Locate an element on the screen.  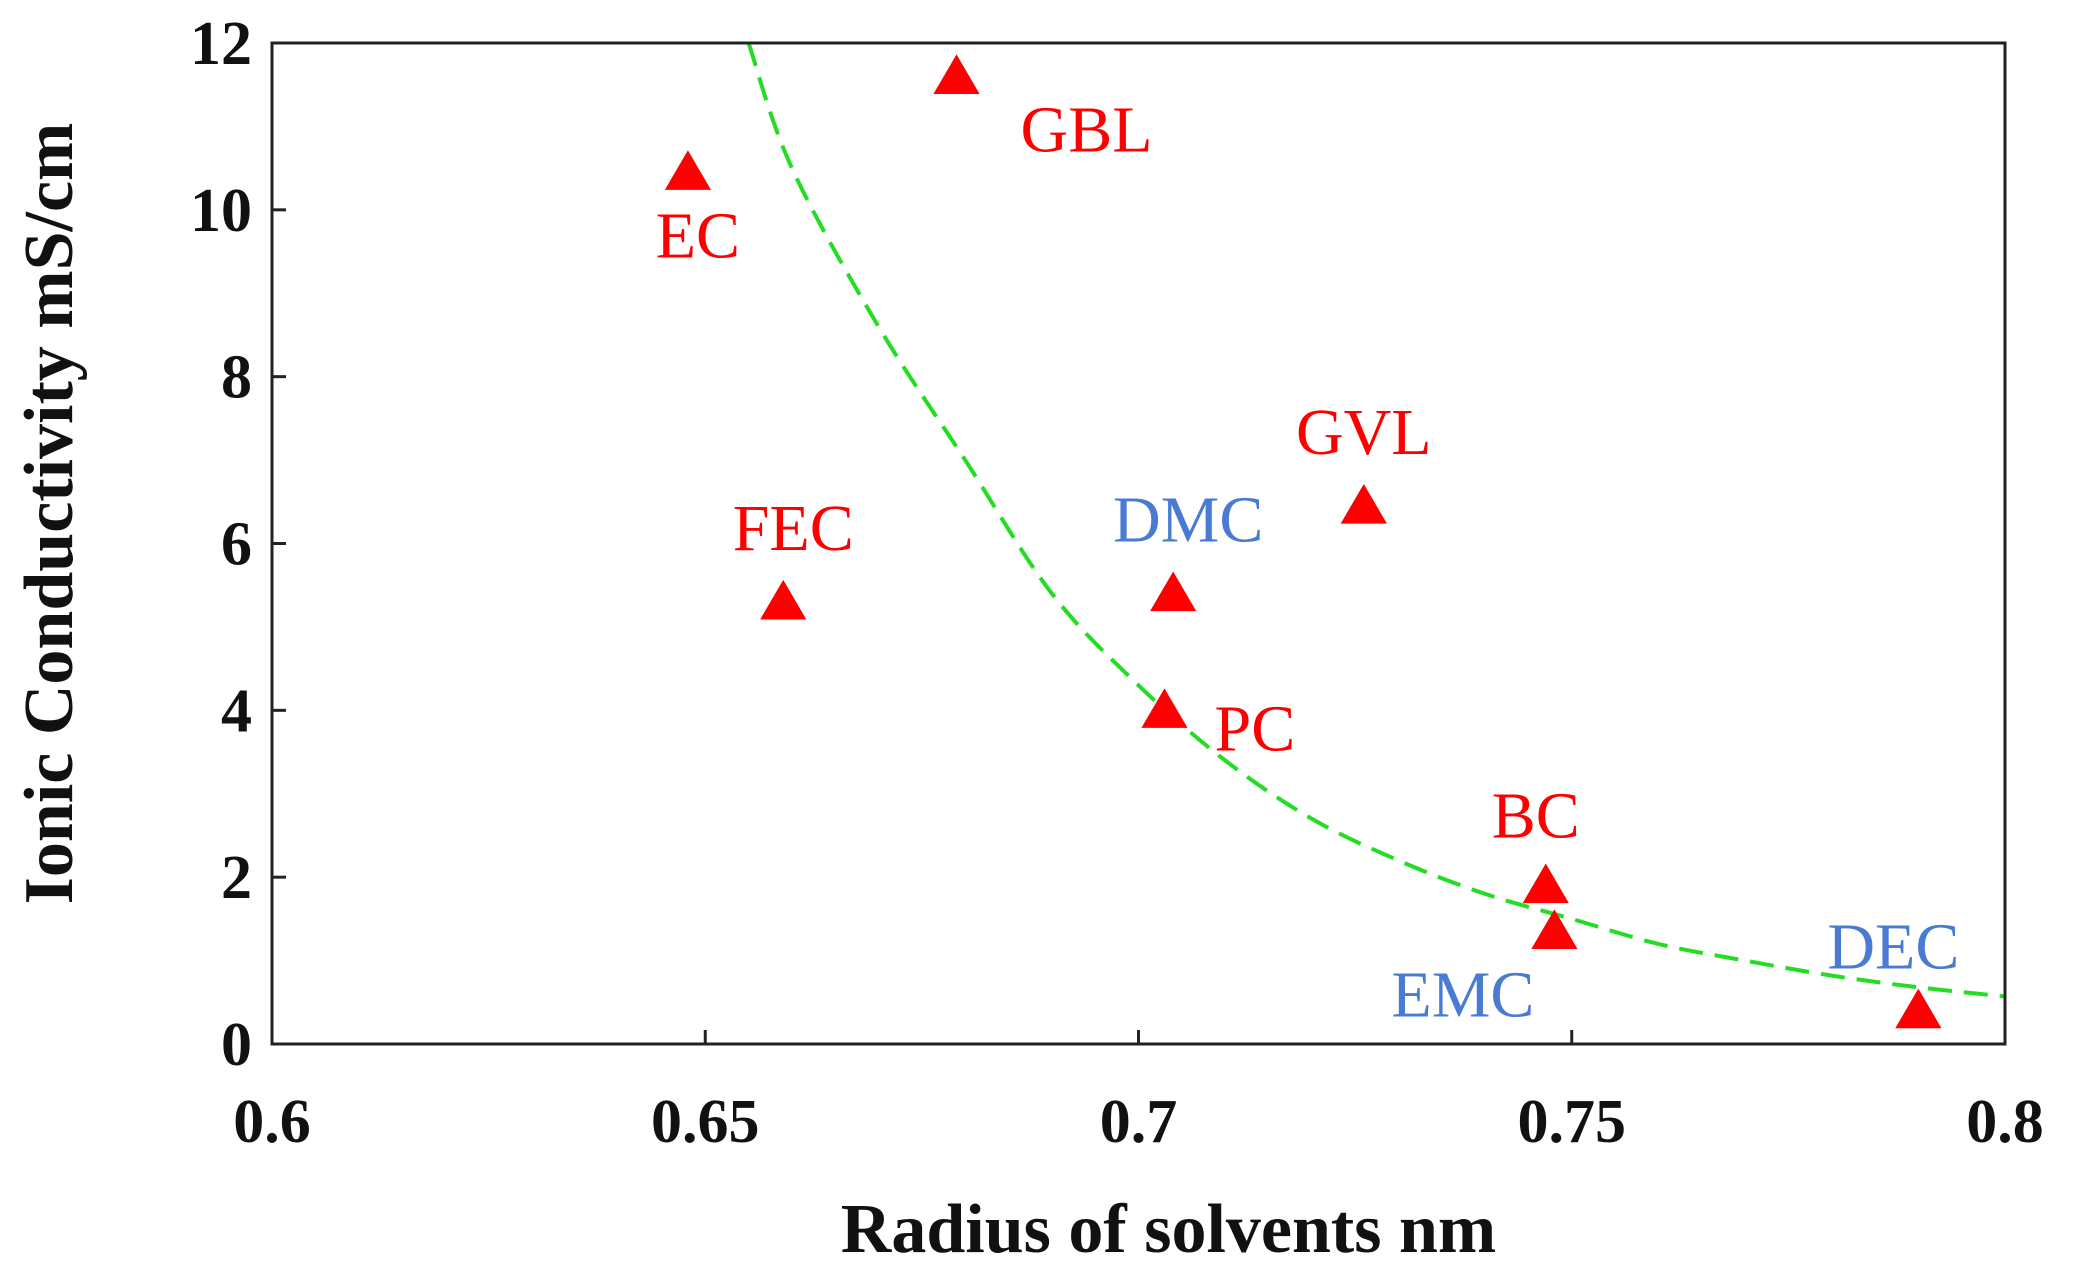
data-point-gbl is located at coordinates (956, 74).